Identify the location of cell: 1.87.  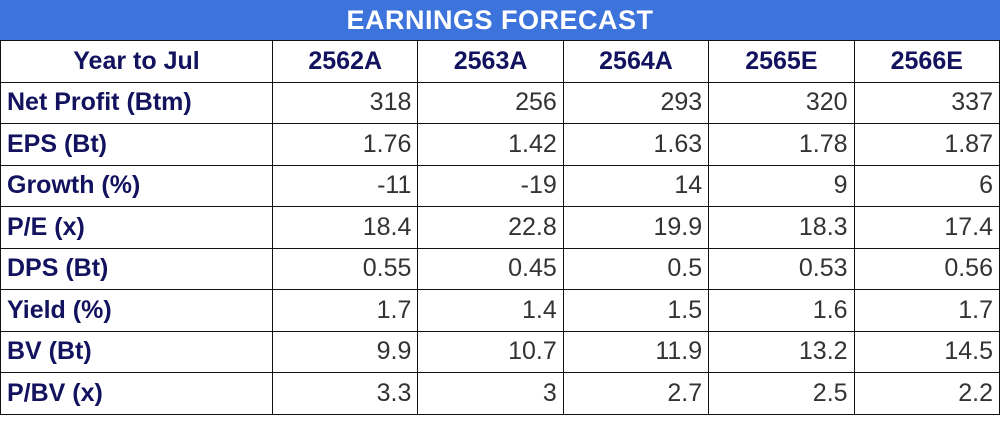
(926, 144).